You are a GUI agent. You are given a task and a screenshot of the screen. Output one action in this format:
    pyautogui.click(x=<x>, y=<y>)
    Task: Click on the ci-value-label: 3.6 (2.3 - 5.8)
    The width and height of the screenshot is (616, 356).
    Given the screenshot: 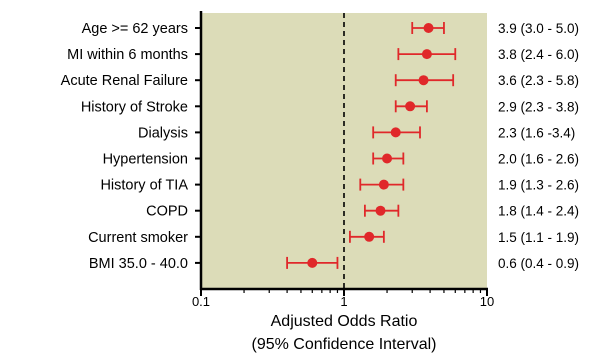 What is the action you would take?
    pyautogui.click(x=538, y=80)
    